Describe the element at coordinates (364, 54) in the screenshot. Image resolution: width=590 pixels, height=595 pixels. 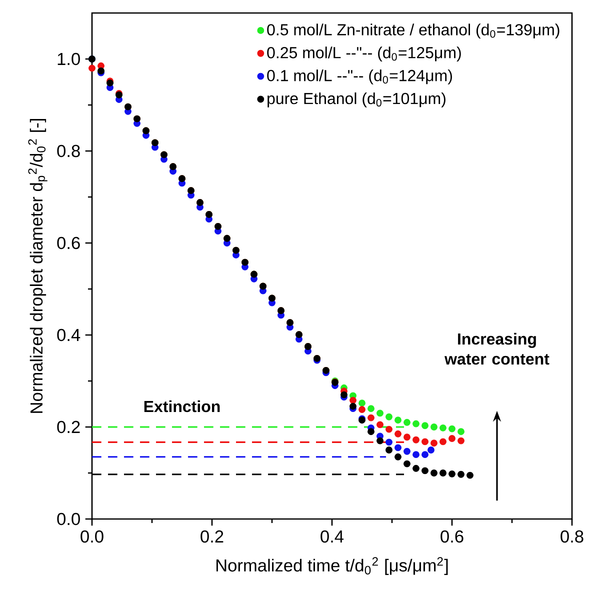
I see `legend-label: 0.25 mol/L --"-- (d$_{0}$=125μm)` at that location.